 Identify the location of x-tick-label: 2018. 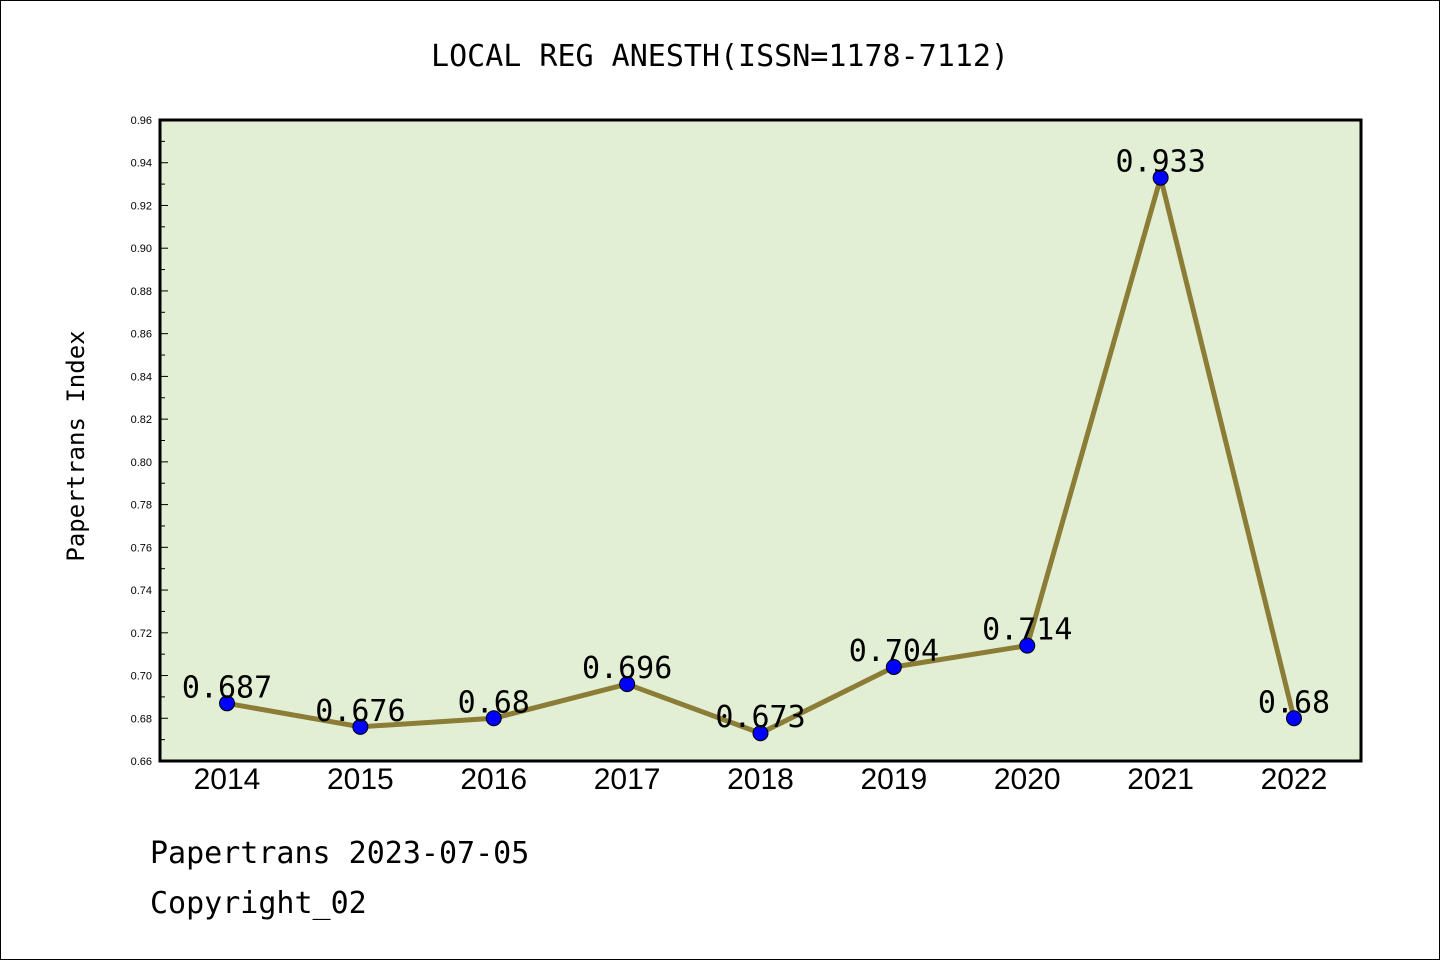
(760, 779).